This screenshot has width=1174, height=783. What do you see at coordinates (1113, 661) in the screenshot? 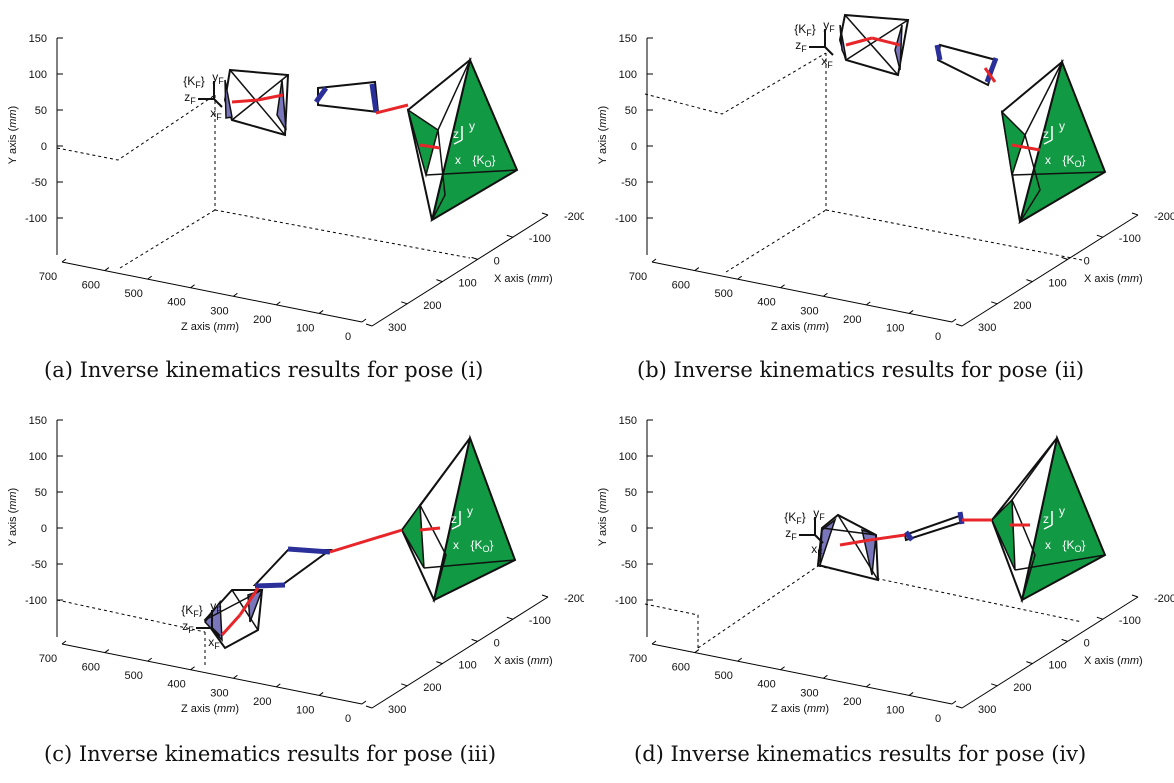
I see `x-axis-label: X axis (mm)` at bounding box center [1113, 661].